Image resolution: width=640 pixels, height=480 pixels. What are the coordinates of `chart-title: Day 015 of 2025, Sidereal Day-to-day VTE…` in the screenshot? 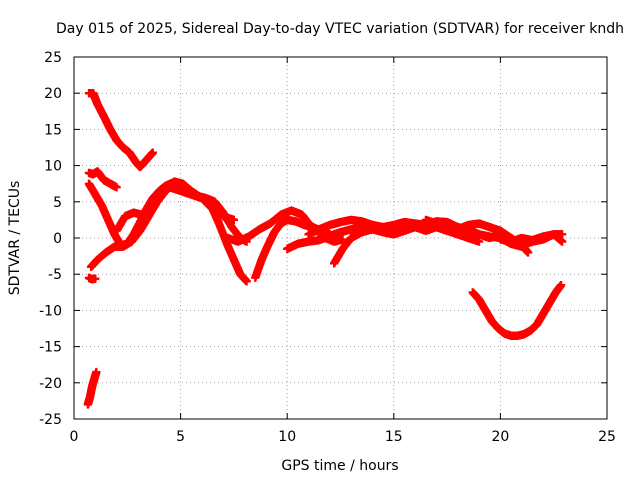 It's located at (340, 29).